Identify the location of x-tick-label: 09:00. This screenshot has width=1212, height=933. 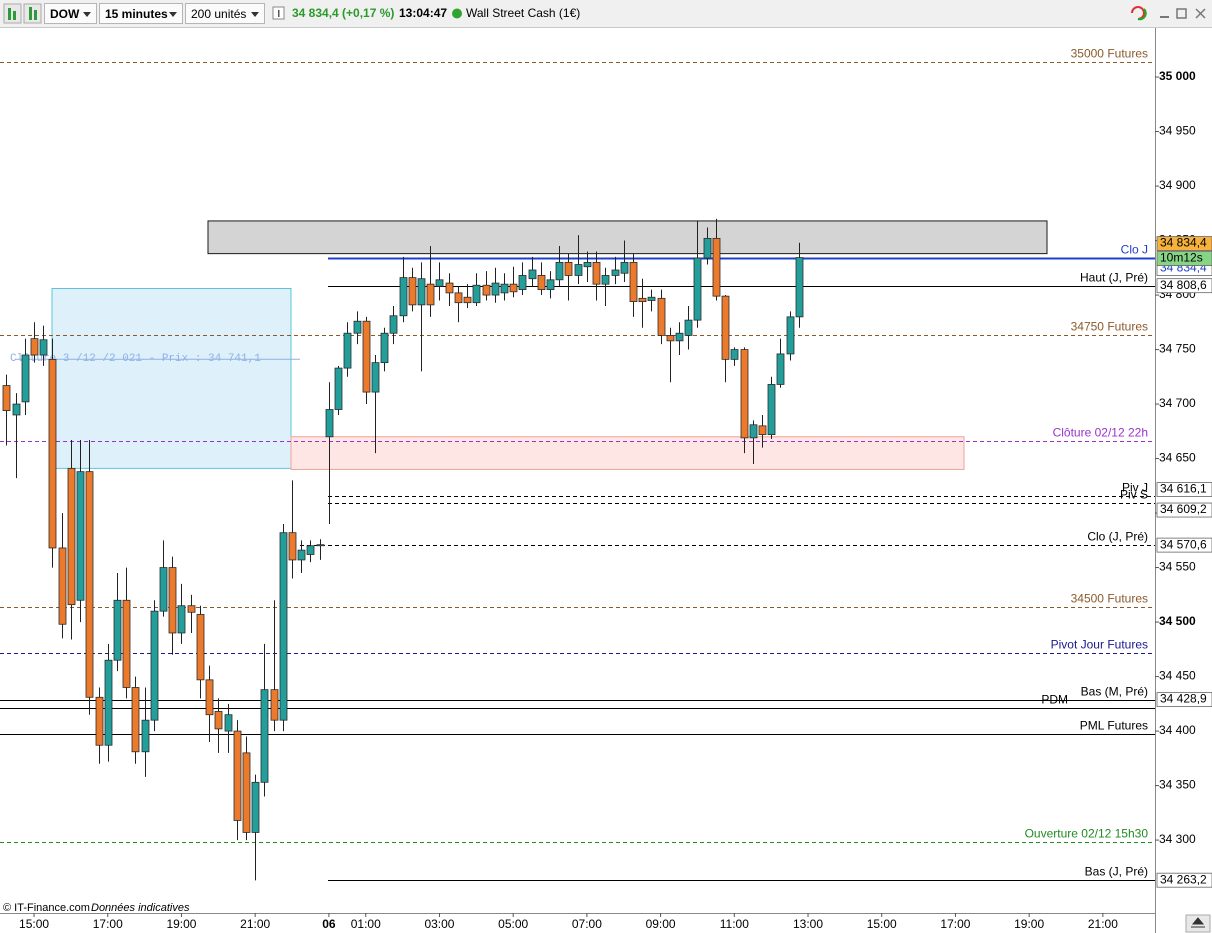
(661, 924).